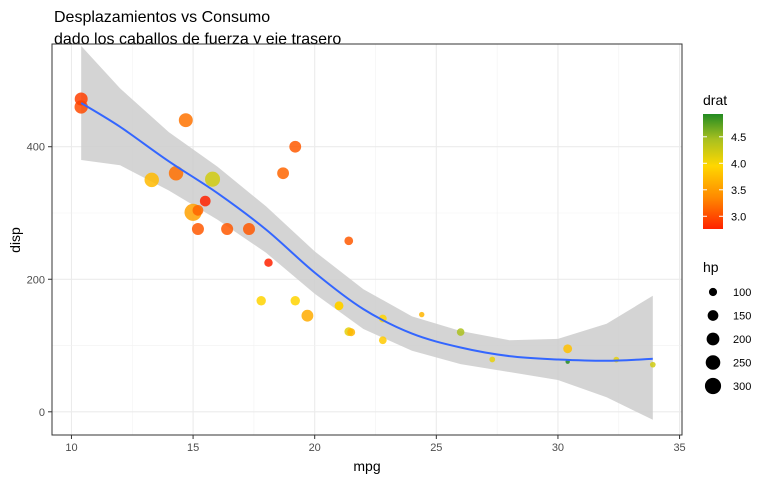 This screenshot has width=768, height=480. Describe the element at coordinates (193, 448) in the screenshot. I see `x-tick-label: 15` at that location.